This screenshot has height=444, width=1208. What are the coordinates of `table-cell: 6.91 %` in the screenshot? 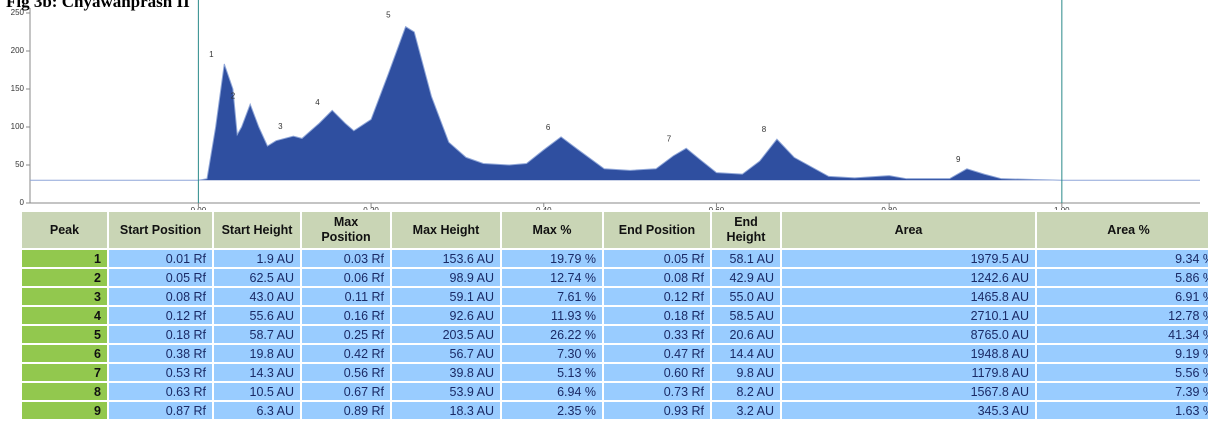 It's located at (1121, 296).